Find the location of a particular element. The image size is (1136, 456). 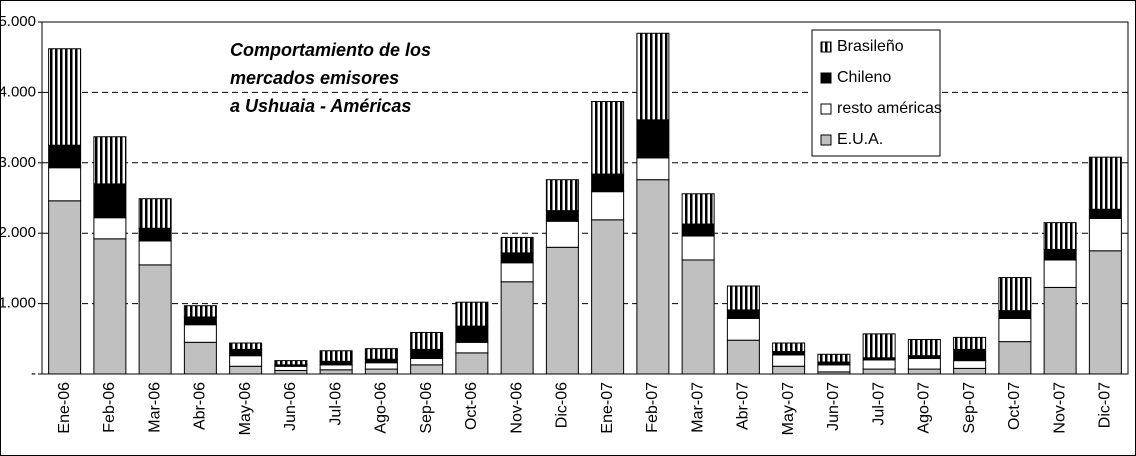

chart-title: mercados emisores is located at coordinates (314, 78).